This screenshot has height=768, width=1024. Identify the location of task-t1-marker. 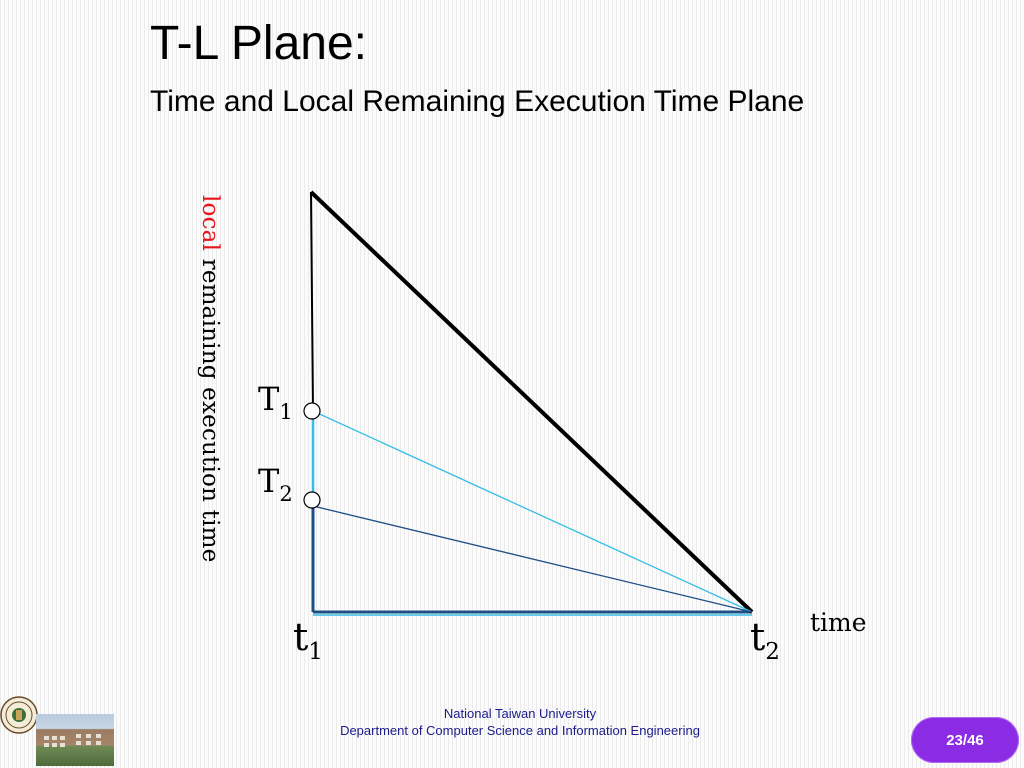
(312, 411).